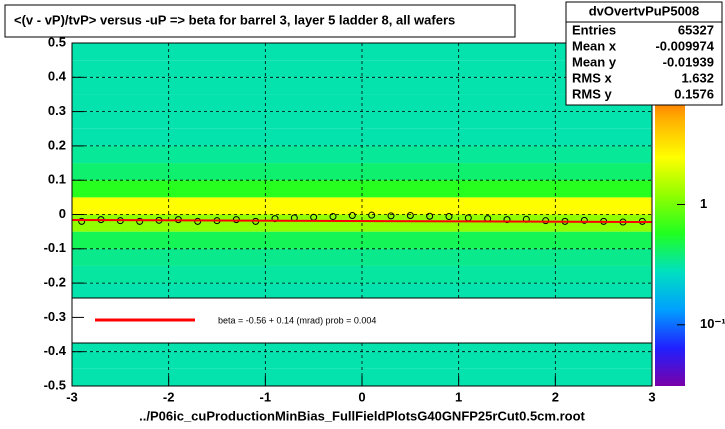 This screenshot has height=429, width=725. Describe the element at coordinates (594, 61) in the screenshot. I see `stats-key: Mean y` at that location.